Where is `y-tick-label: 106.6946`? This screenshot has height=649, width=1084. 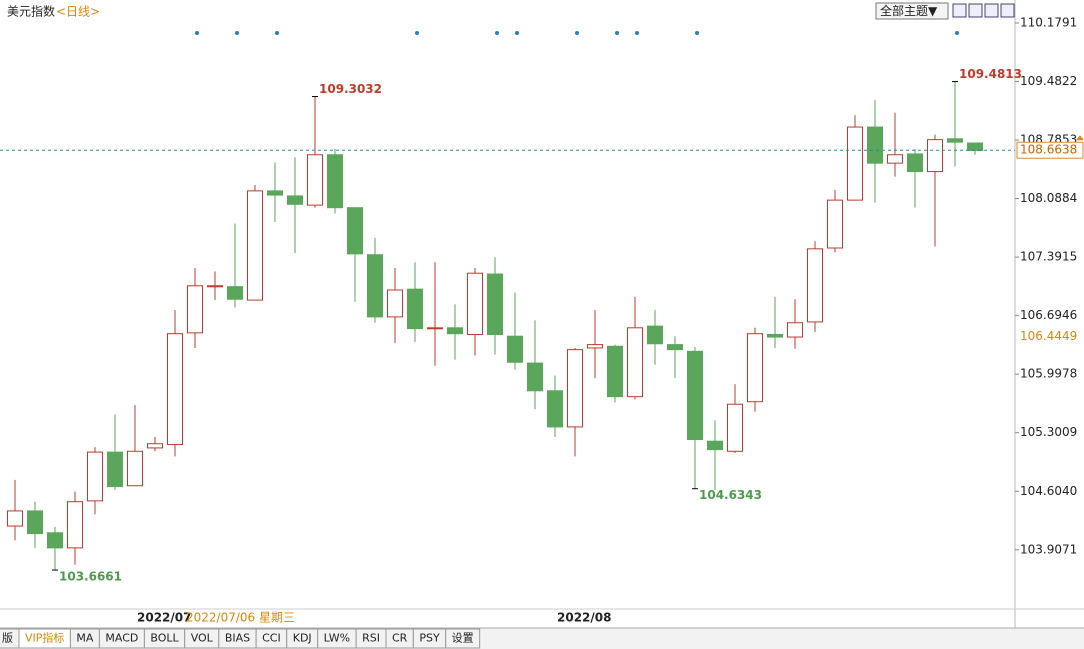 y-tick-label: 106.6946 is located at coordinates (1048, 315).